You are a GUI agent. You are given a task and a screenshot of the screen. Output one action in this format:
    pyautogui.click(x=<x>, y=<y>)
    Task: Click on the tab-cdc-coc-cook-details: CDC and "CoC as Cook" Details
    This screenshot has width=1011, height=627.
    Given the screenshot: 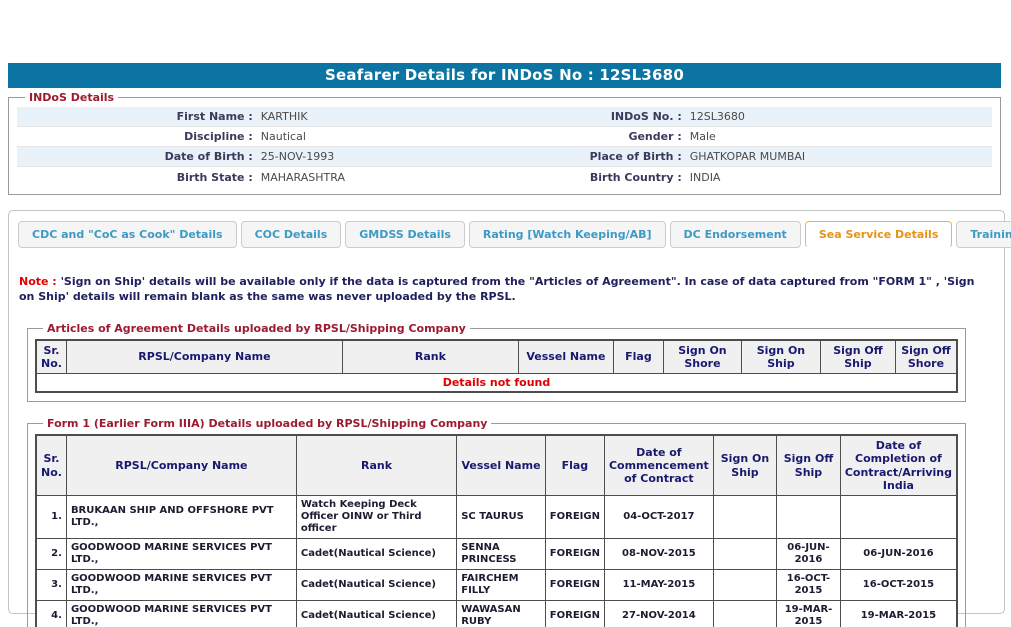 What is the action you would take?
    pyautogui.click(x=127, y=234)
    